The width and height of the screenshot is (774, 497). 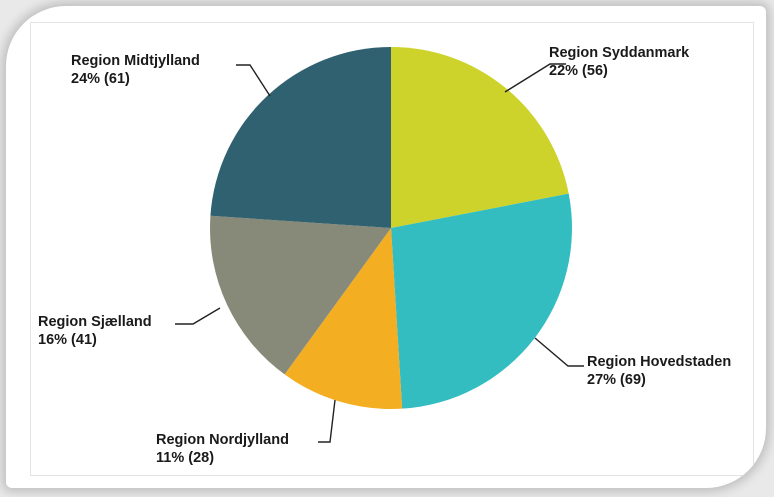 What do you see at coordinates (95, 322) in the screenshot?
I see `slice-label-name: Region Sjælland` at bounding box center [95, 322].